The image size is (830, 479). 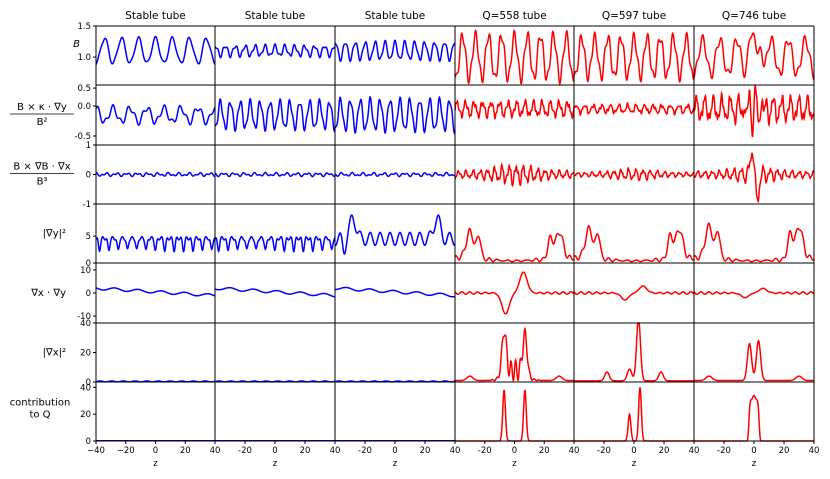 I want to click on row-label: B × ∇B · ∇x B³, so click(x=42, y=175).